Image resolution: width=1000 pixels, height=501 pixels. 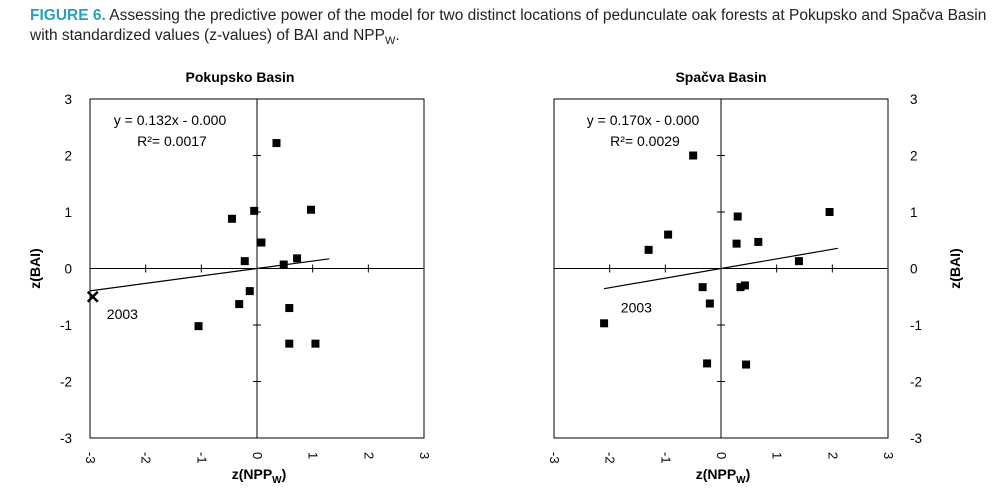 What do you see at coordinates (122, 314) in the screenshot?
I see `chart1-year-label-2003: 2003` at bounding box center [122, 314].